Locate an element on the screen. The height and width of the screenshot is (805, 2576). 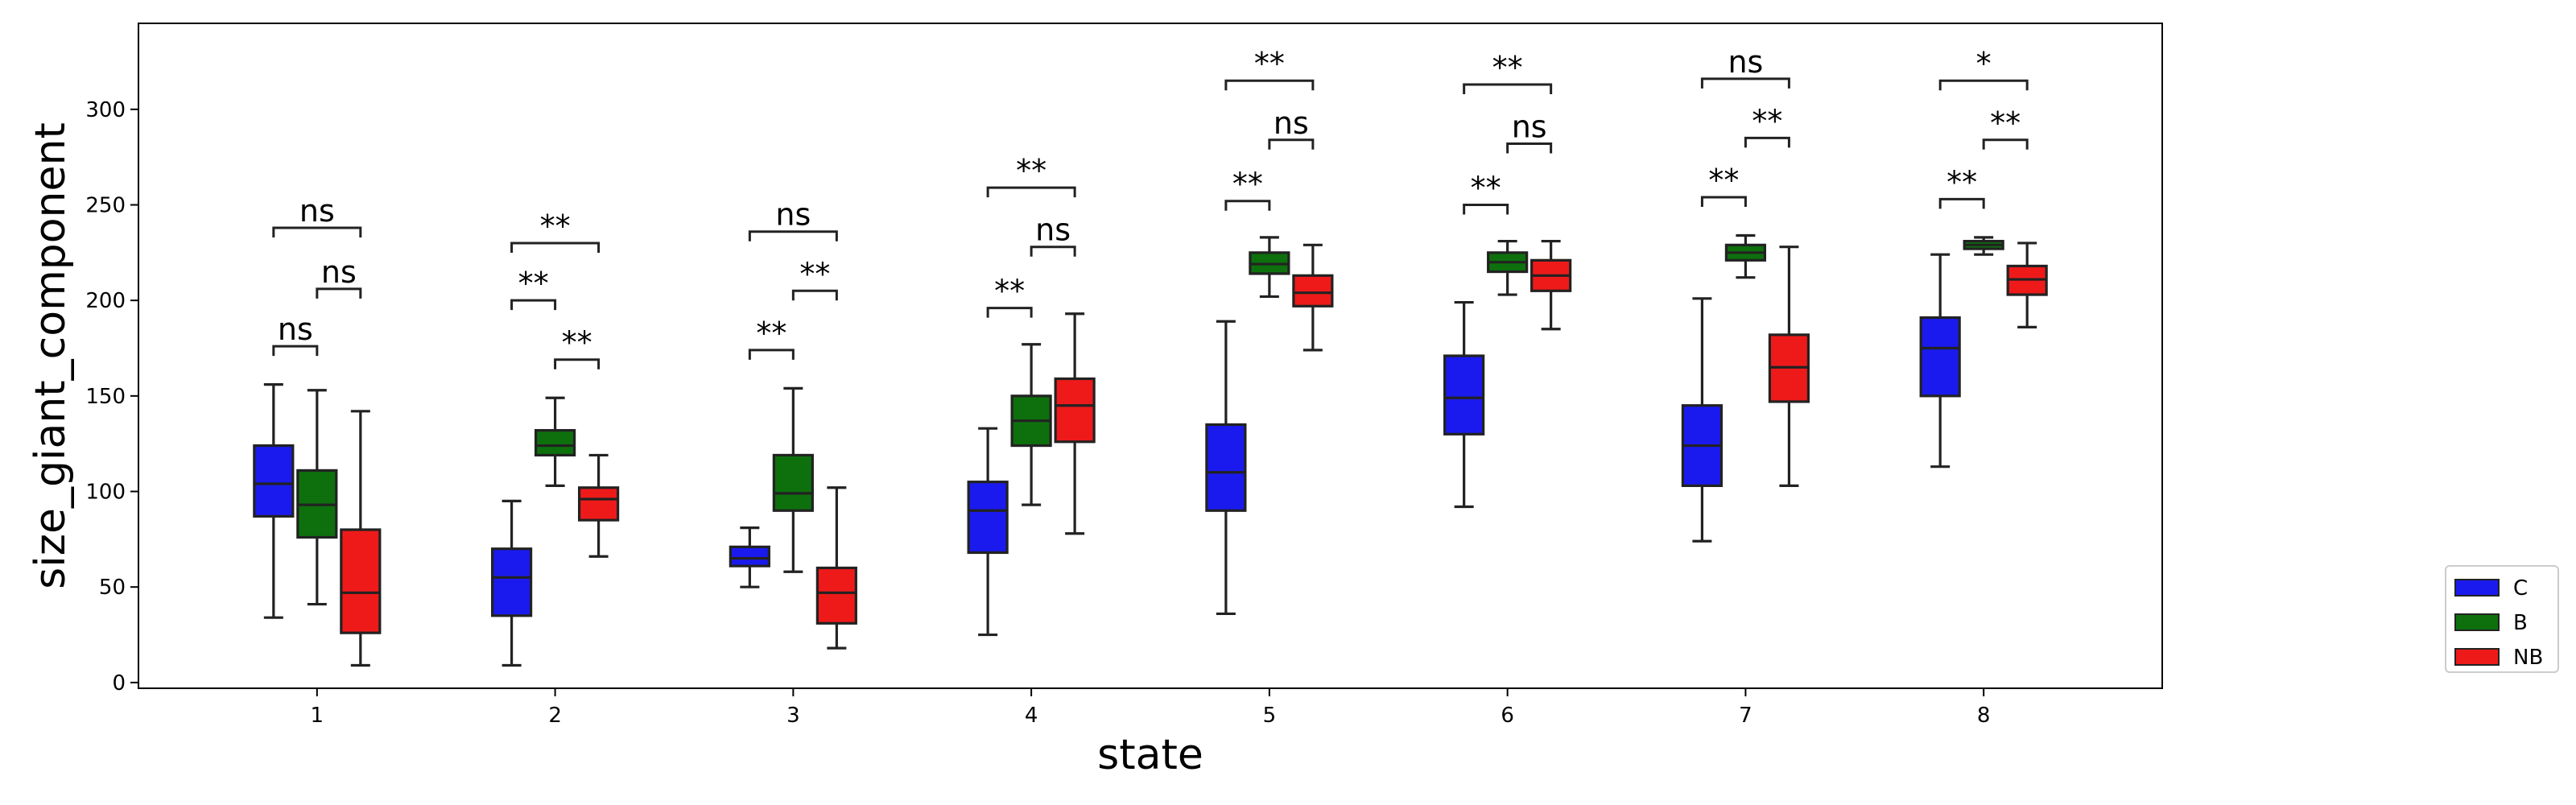
y-axis: 0 50 100 150 200 250 300 is located at coordinates (111, 397).